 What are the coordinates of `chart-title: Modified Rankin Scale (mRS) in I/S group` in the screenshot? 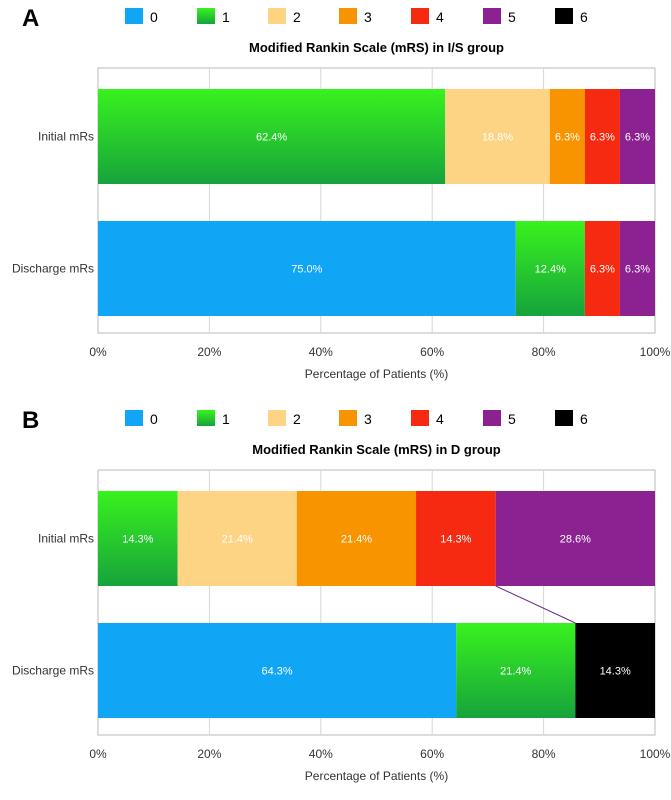 It's located at (376, 47).